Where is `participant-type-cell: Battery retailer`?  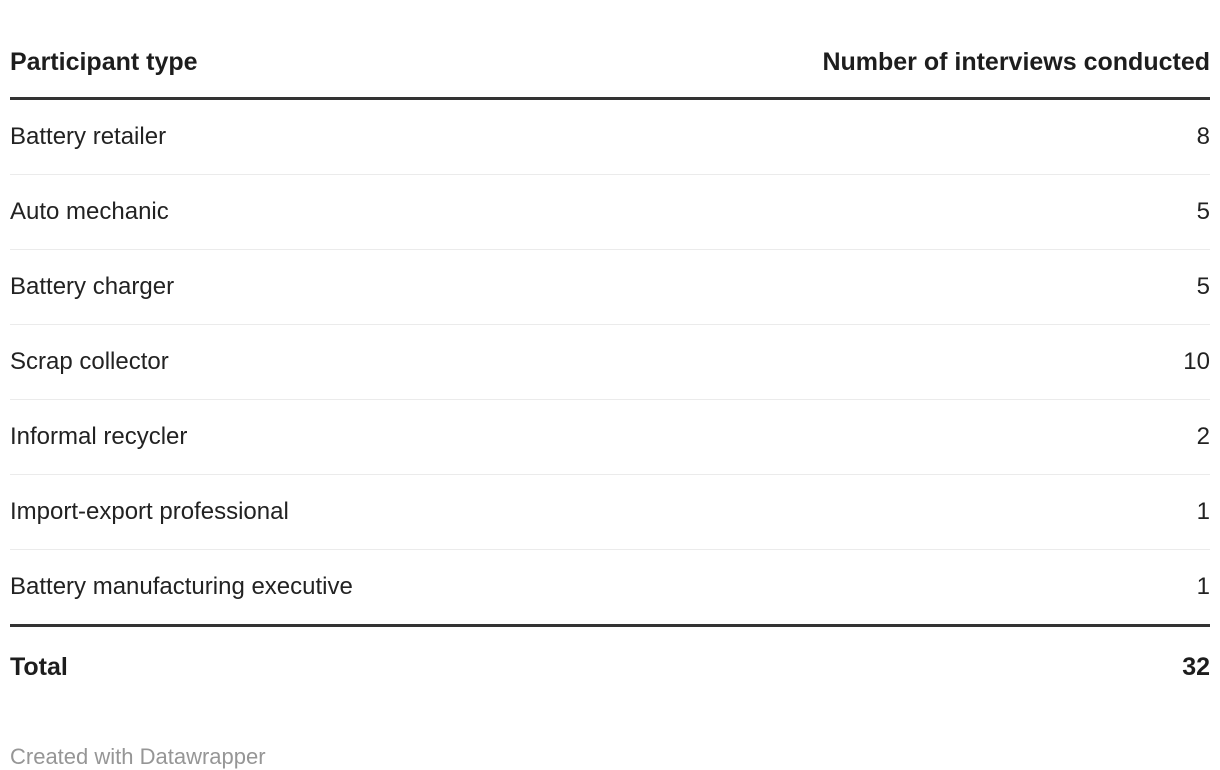 participant-type-cell: Battery retailer is located at coordinates (370, 136).